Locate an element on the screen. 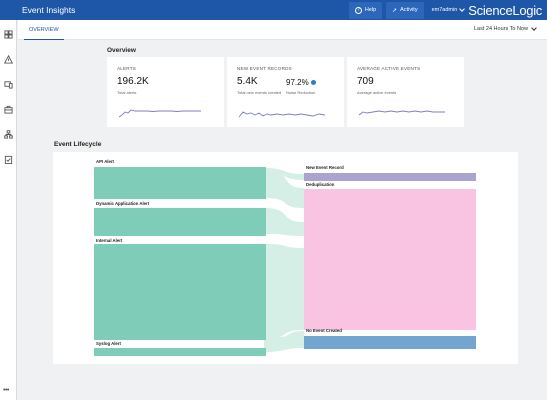 This screenshot has width=547, height=400. user-menu: em7admin is located at coordinates (448, 9).